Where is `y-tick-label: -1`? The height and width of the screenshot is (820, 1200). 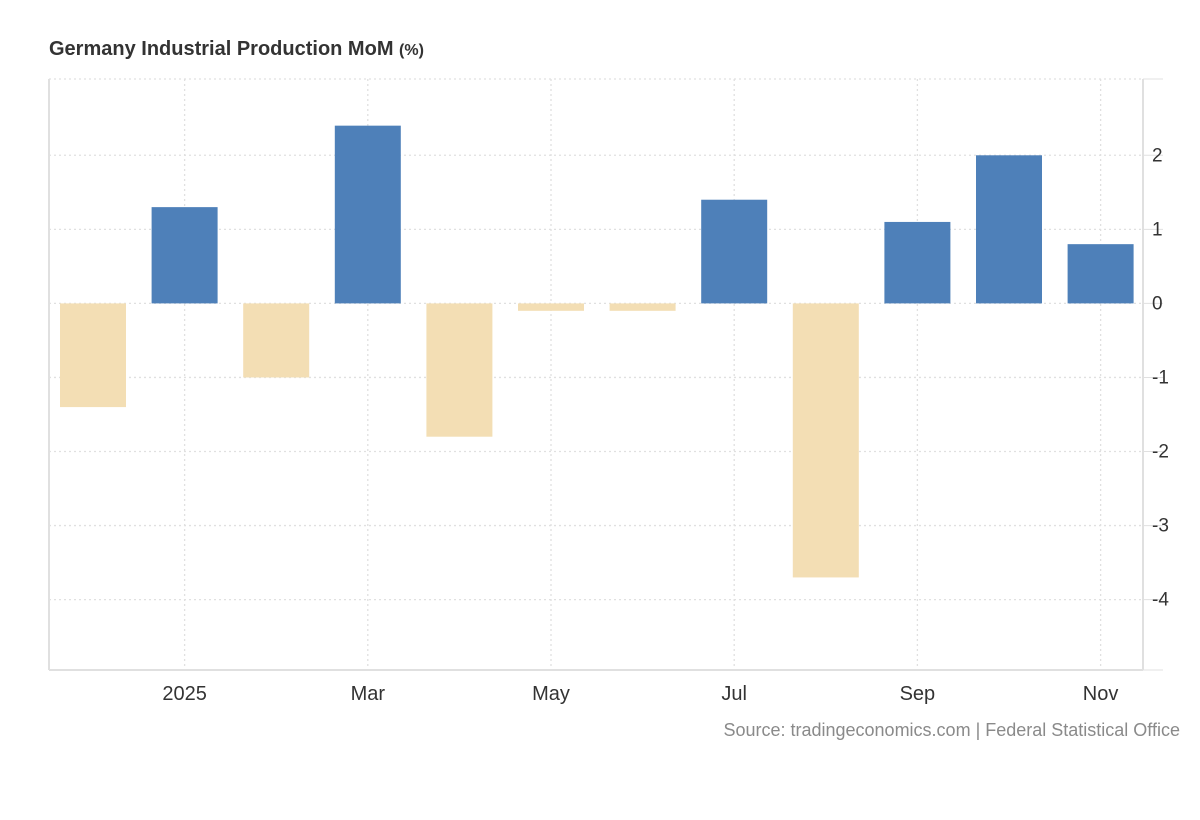
y-tick-label: -1 is located at coordinates (1160, 377).